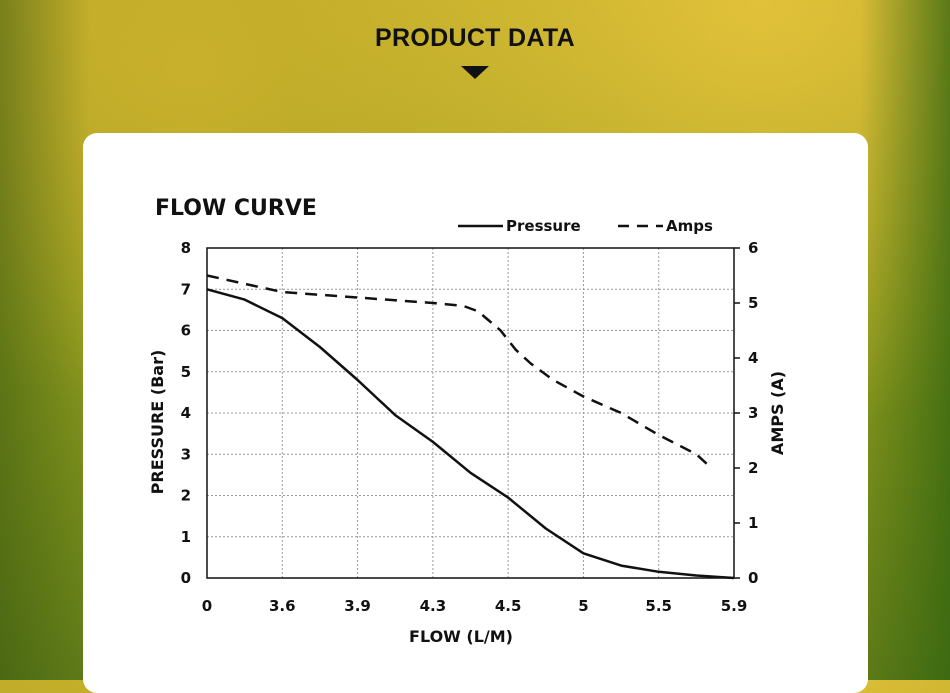 The height and width of the screenshot is (693, 950). What do you see at coordinates (777, 413) in the screenshot?
I see `y2-axis-label: AMPS (A)` at bounding box center [777, 413].